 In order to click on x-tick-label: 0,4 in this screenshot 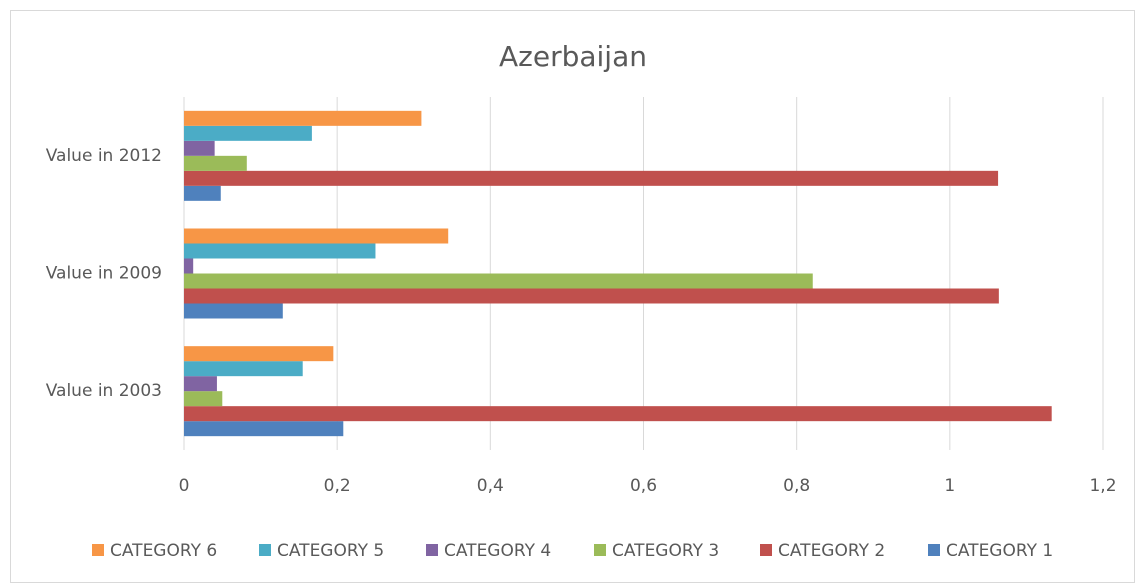, I will do `click(490, 486)`.